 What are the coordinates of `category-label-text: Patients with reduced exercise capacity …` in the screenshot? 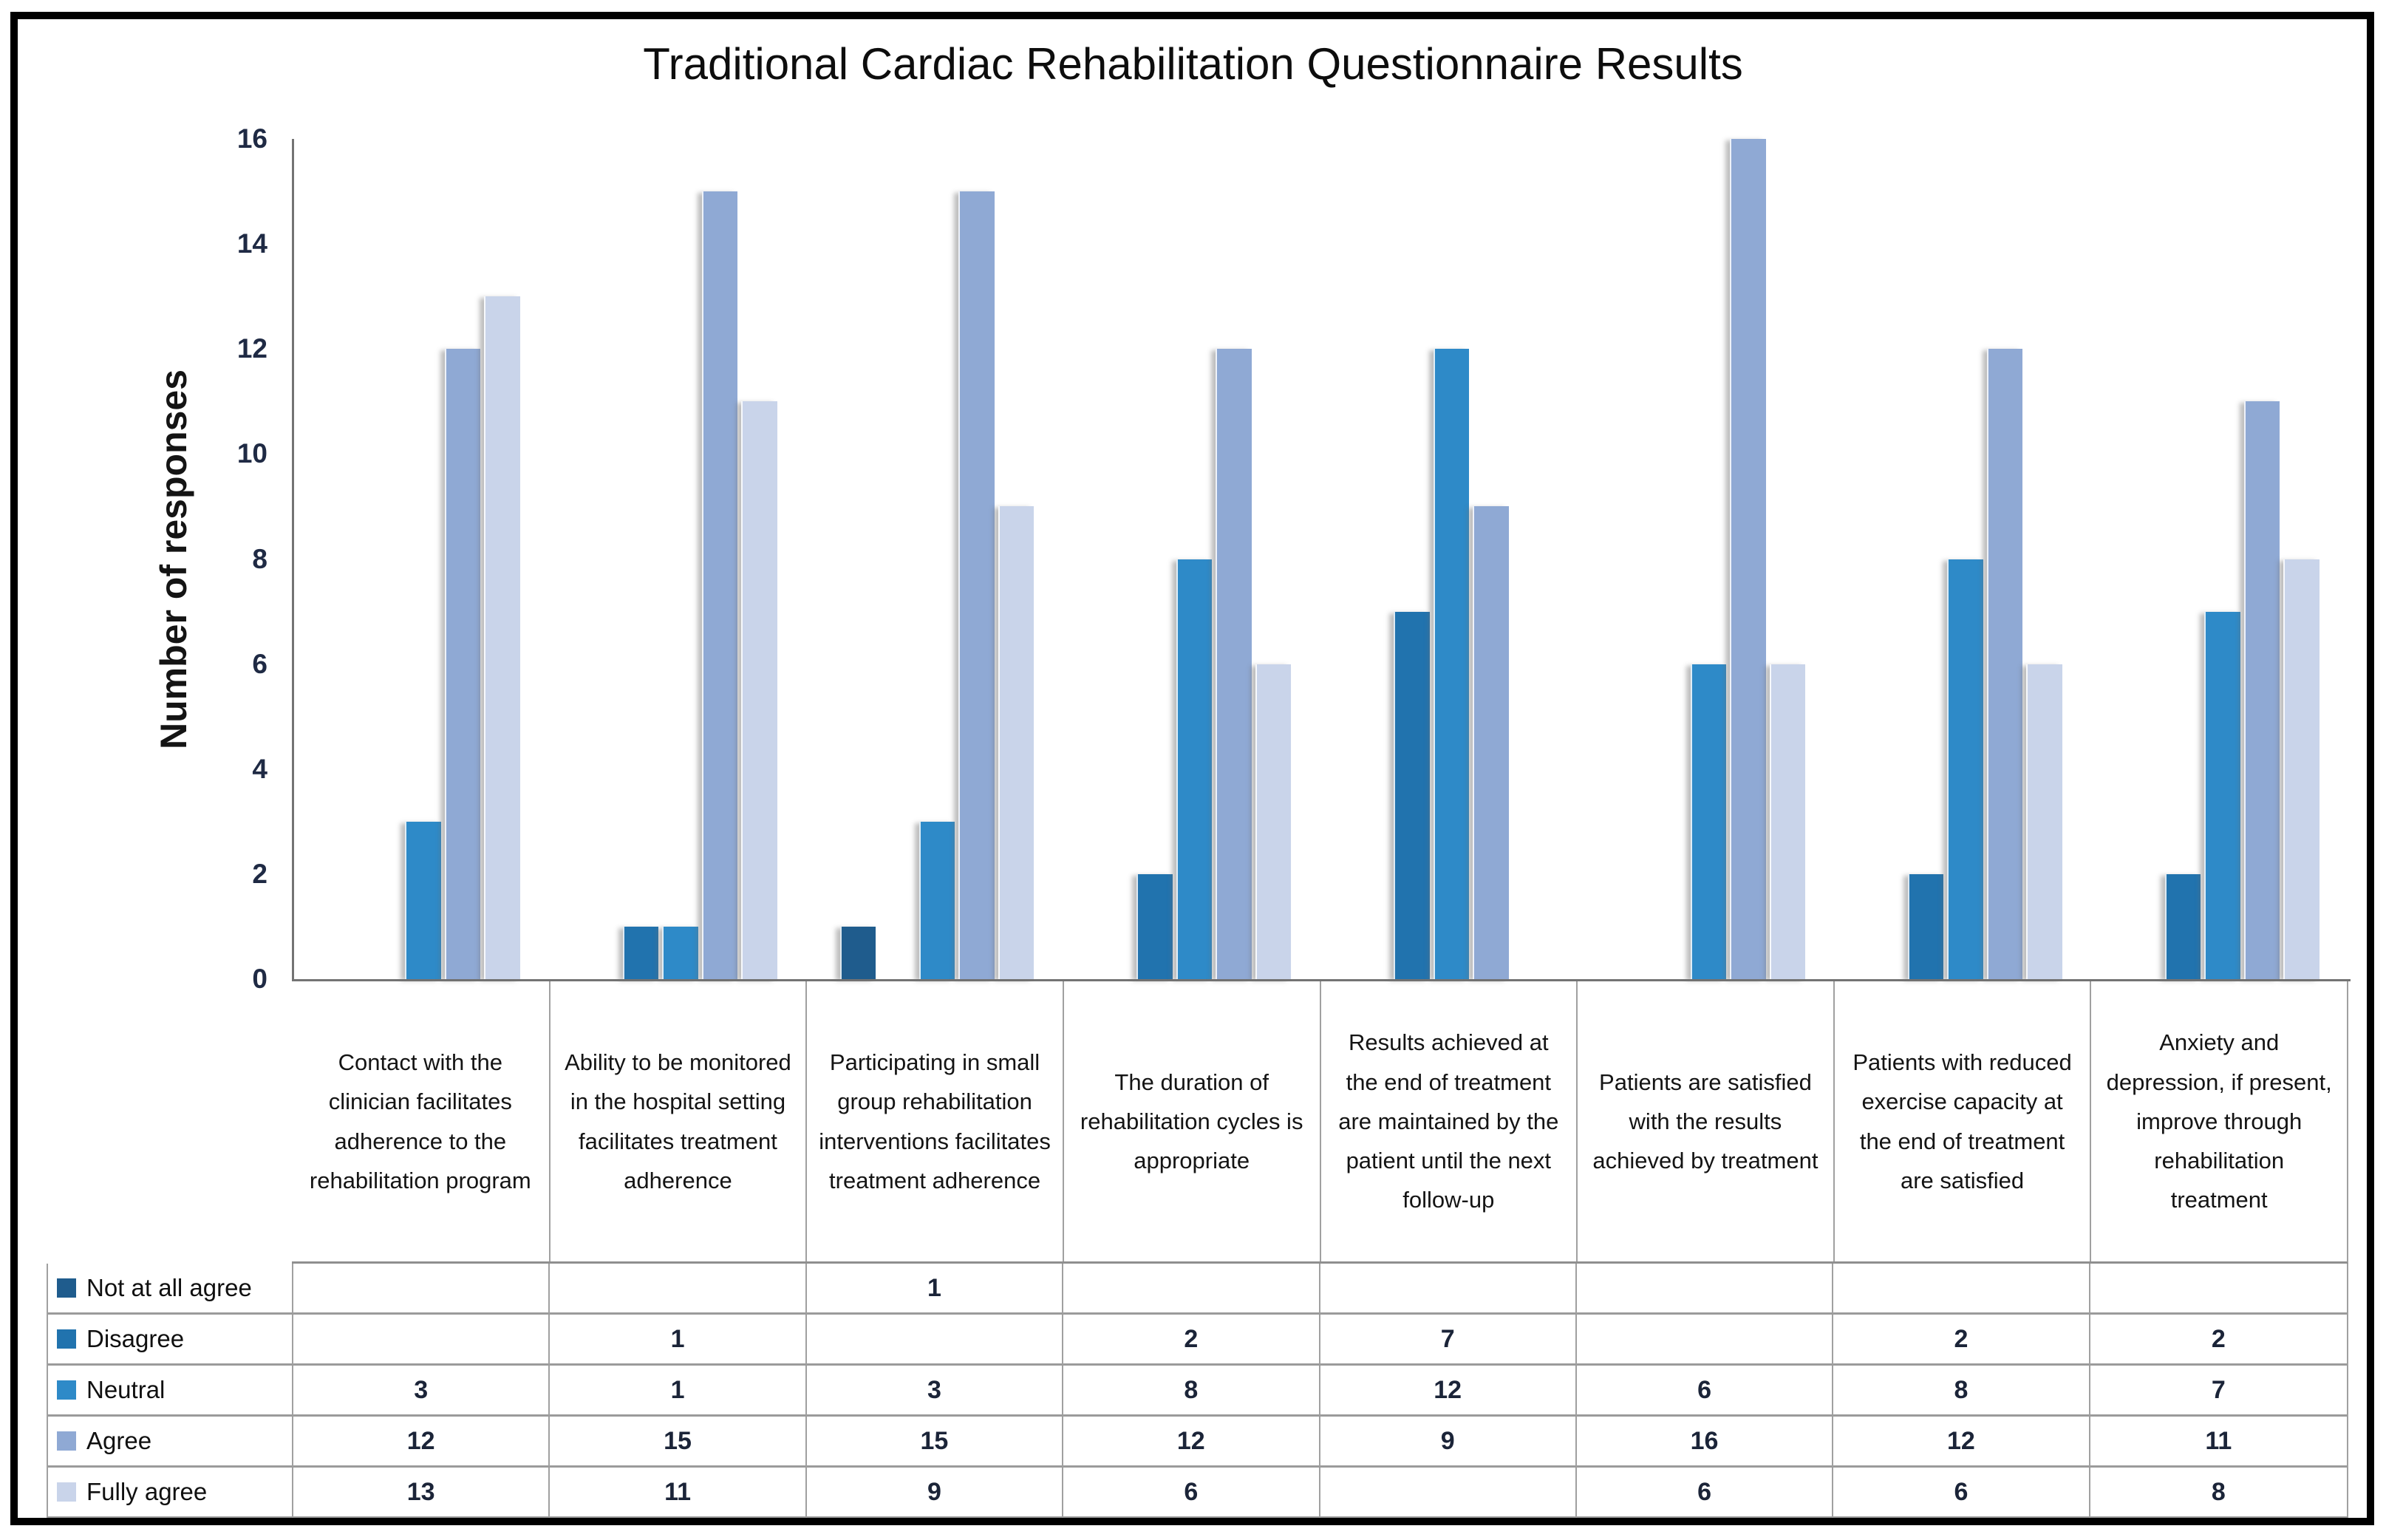 It's located at (1962, 1121).